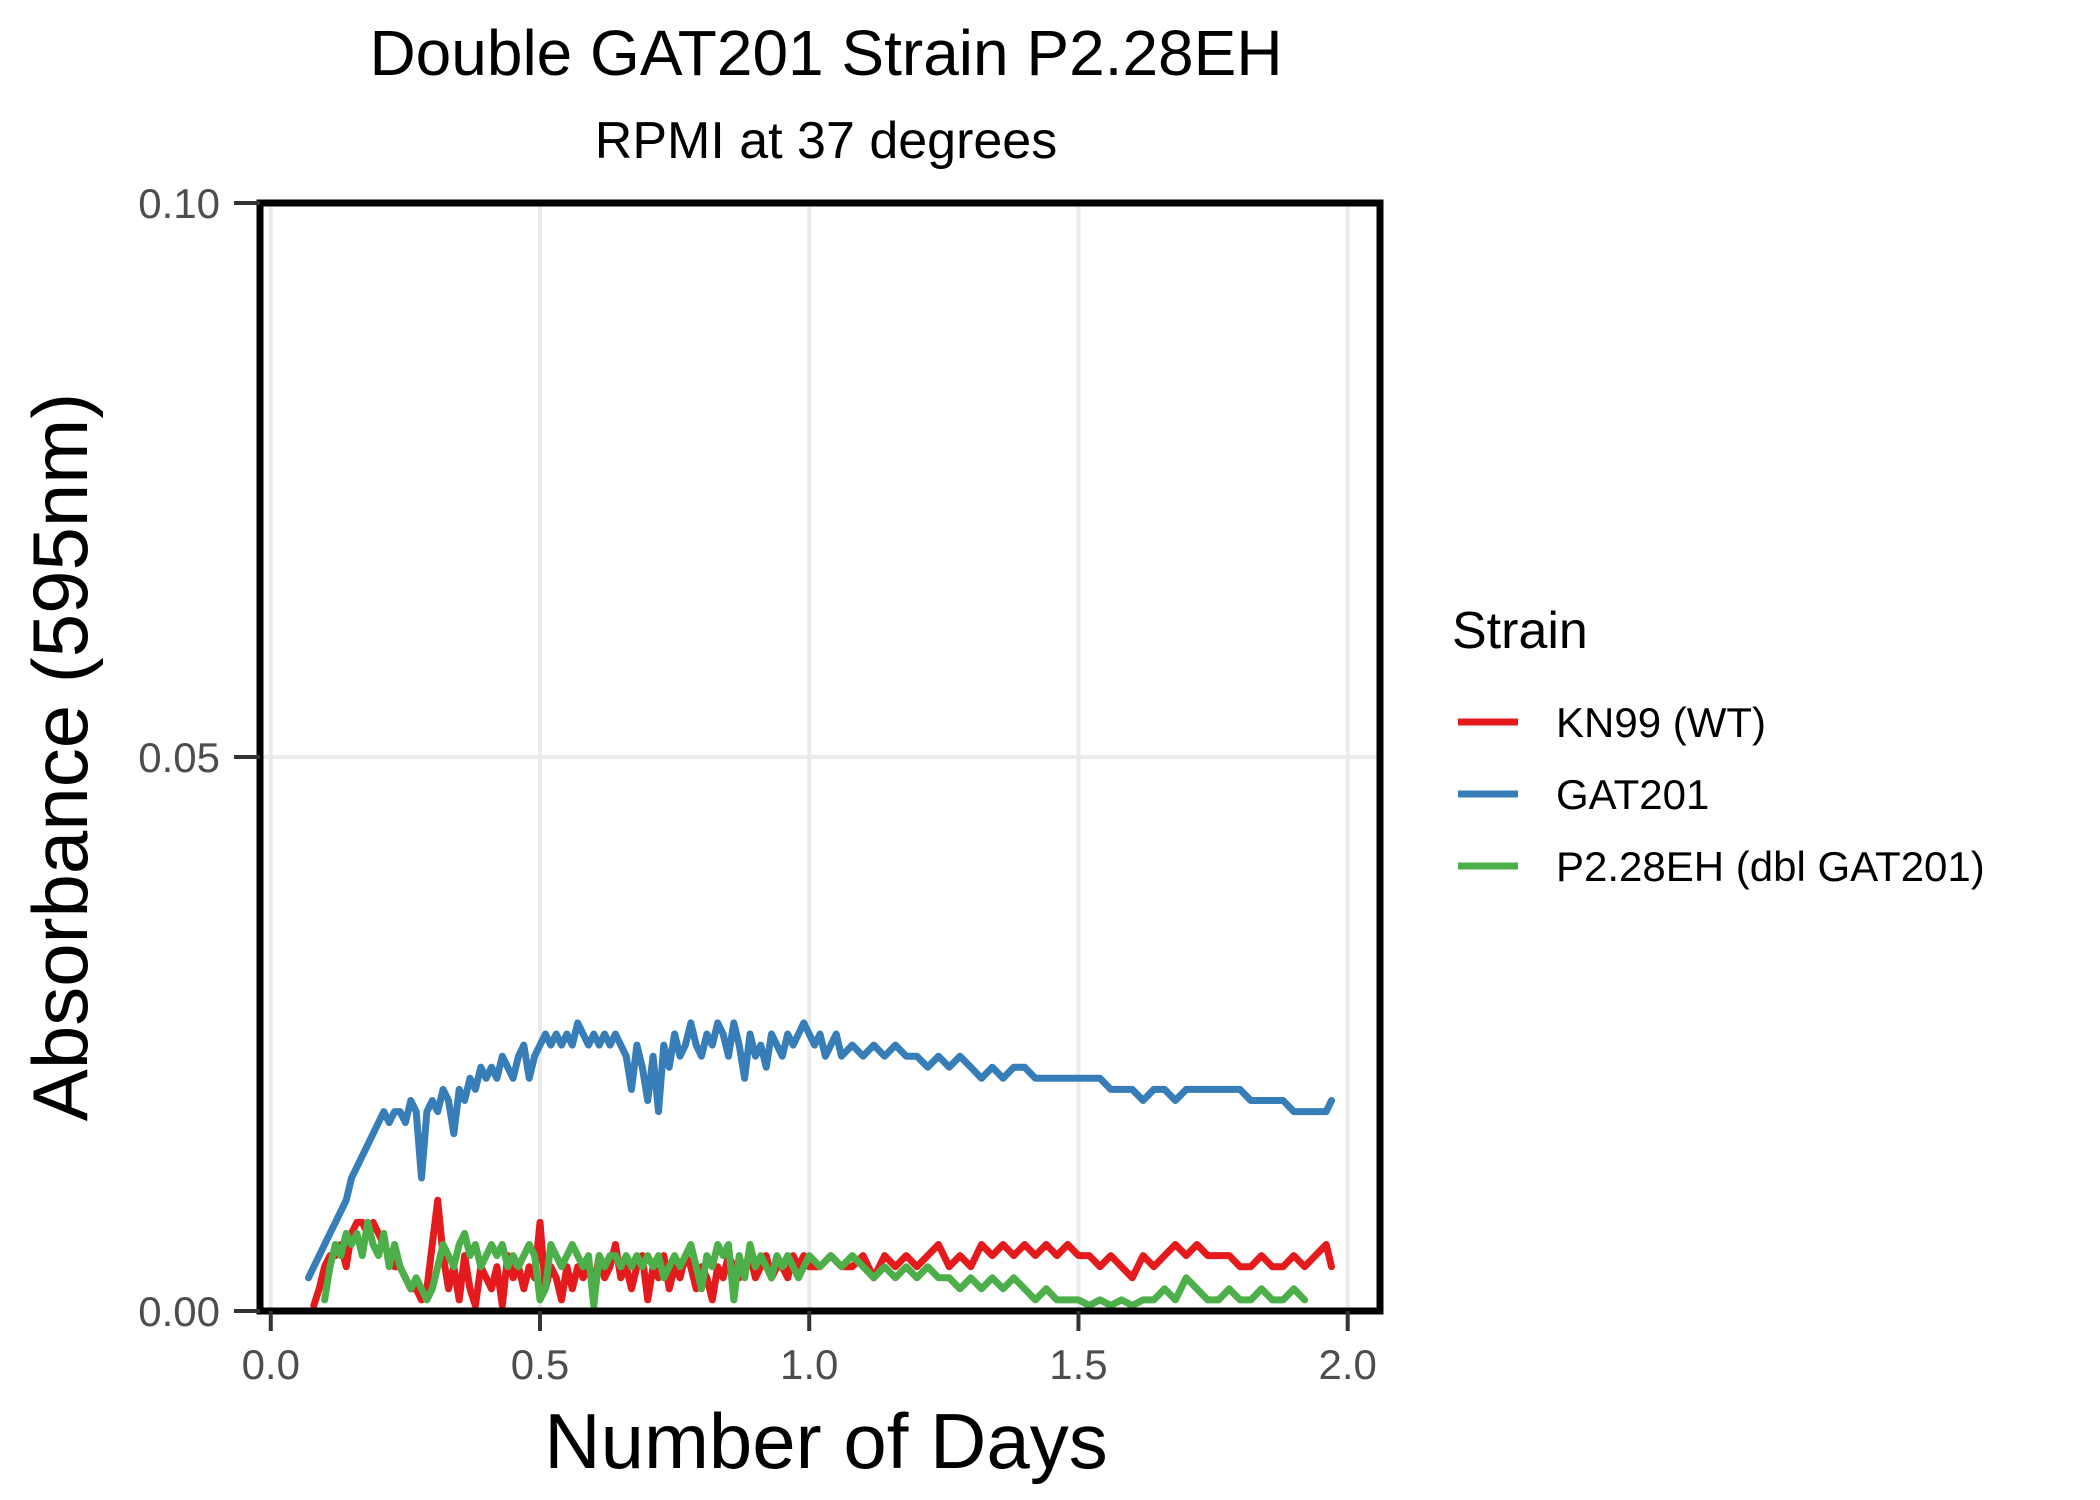  Describe the element at coordinates (1347, 1364) in the screenshot. I see `x-tick-label: 2.0` at that location.